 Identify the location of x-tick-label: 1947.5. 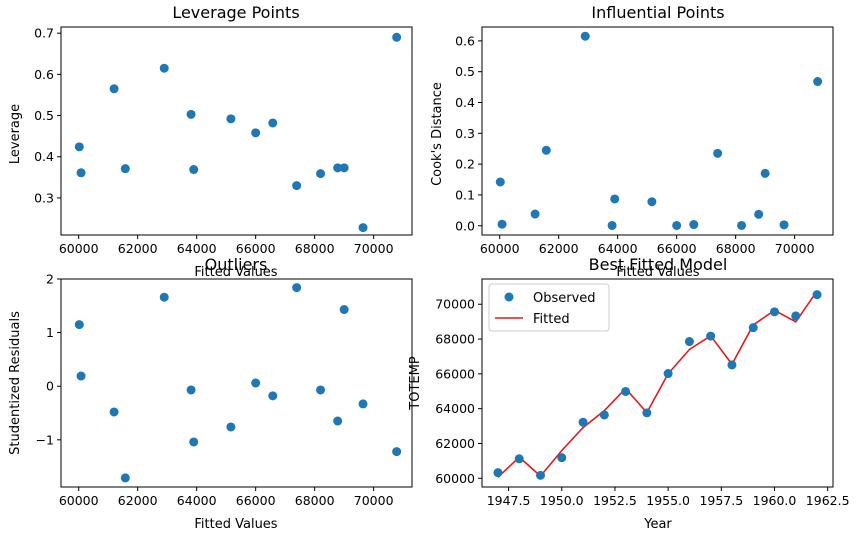
(509, 500).